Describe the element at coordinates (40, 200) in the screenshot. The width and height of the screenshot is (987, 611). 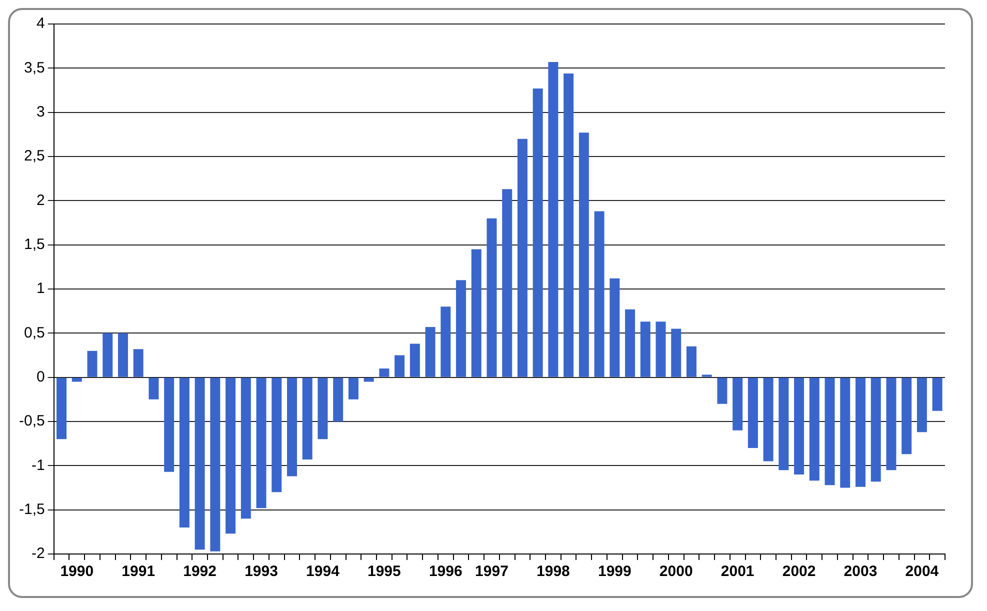
I see `y-tick-label: 2` at that location.